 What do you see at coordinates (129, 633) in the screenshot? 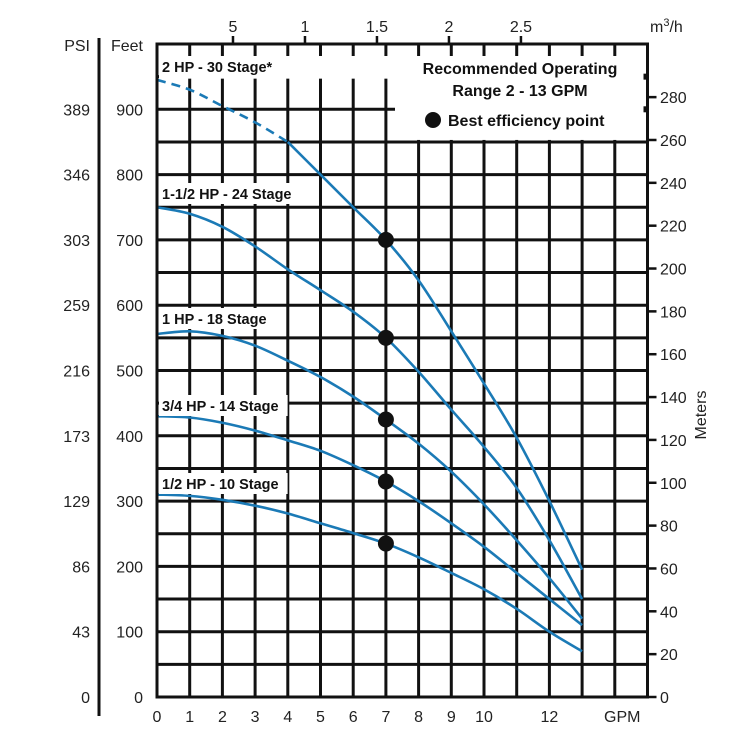
I see `feet-tick-label: 100` at bounding box center [129, 633].